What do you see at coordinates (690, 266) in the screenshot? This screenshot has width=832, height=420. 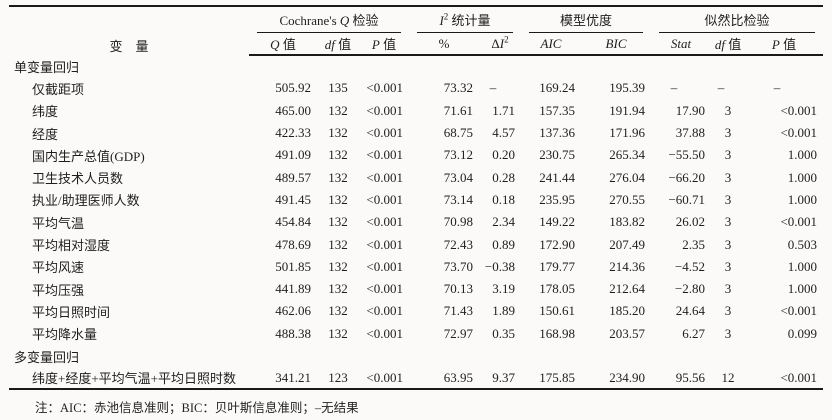 I see `cell-stat: −4.52` at bounding box center [690, 266].